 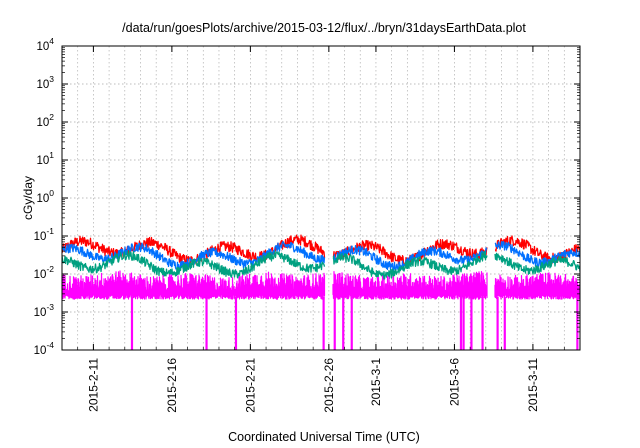 I want to click on y-tick-label: 10⁻¹, so click(x=44, y=234).